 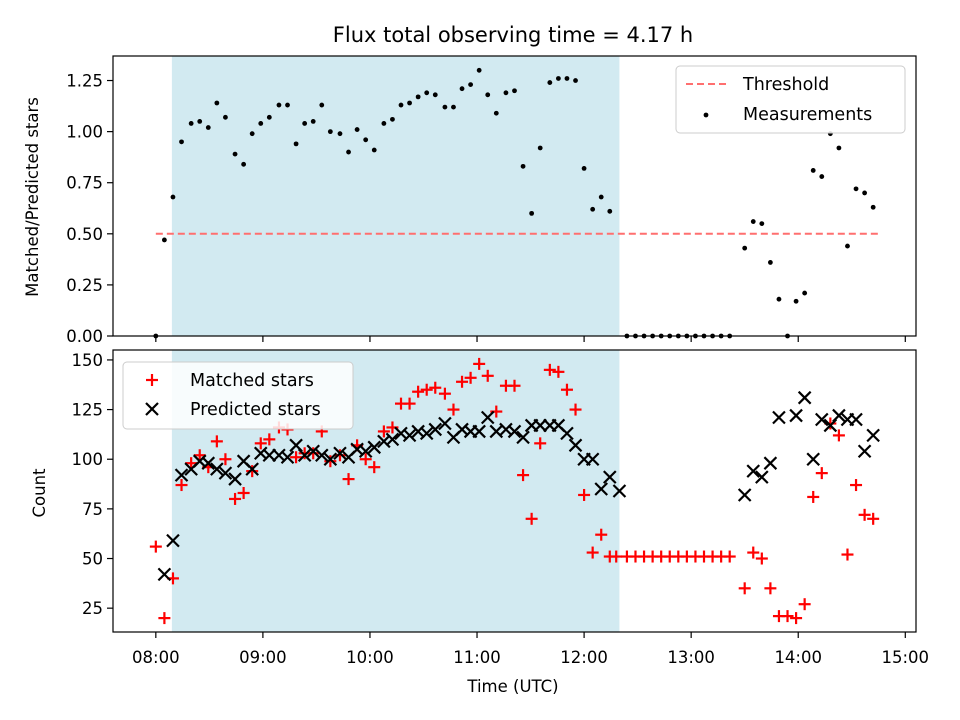 What do you see at coordinates (92, 608) in the screenshot?
I see `y-tick-label: 25` at bounding box center [92, 608].